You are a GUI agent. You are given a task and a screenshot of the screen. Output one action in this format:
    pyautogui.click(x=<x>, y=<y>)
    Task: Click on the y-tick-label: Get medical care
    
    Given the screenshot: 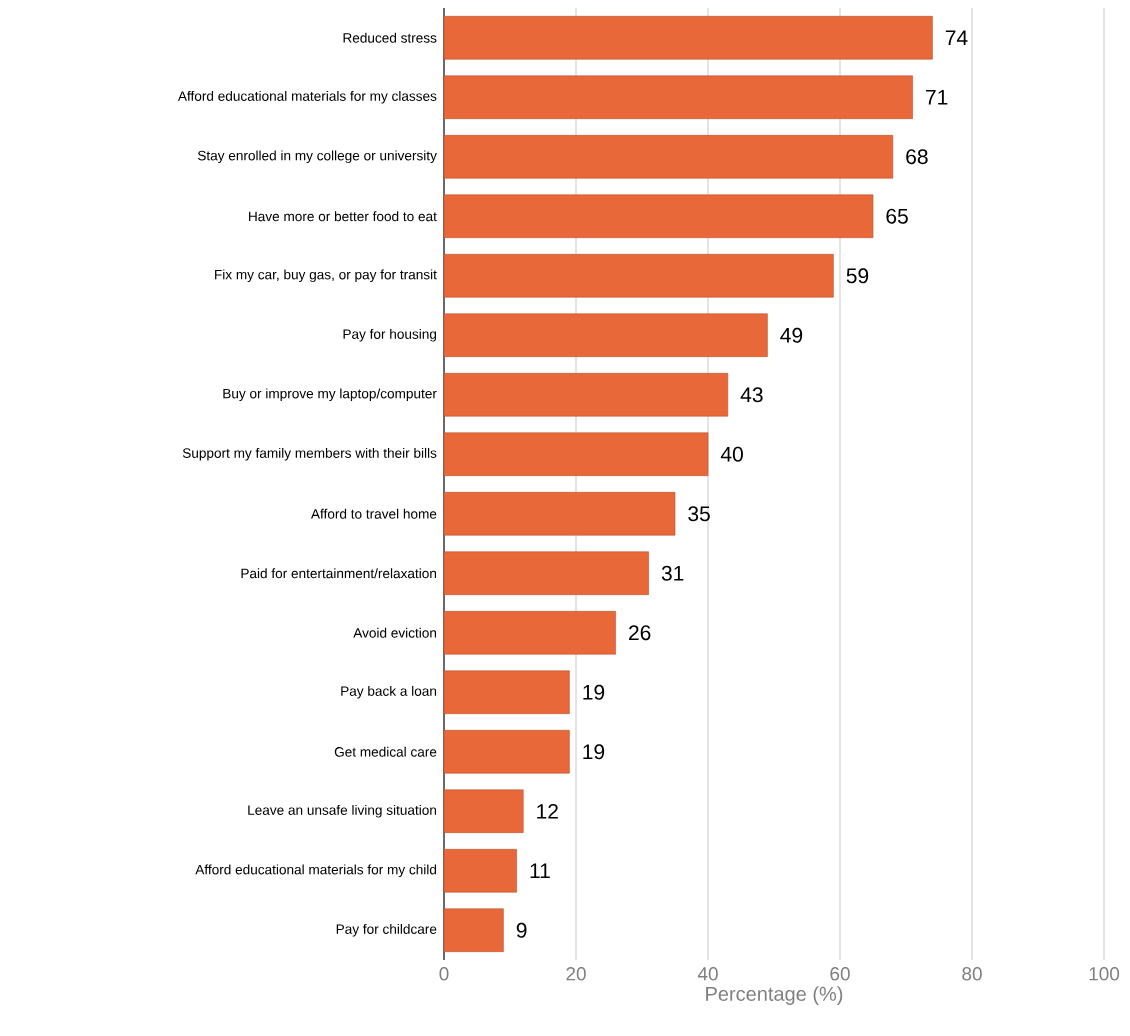 What is the action you would take?
    pyautogui.click(x=385, y=751)
    